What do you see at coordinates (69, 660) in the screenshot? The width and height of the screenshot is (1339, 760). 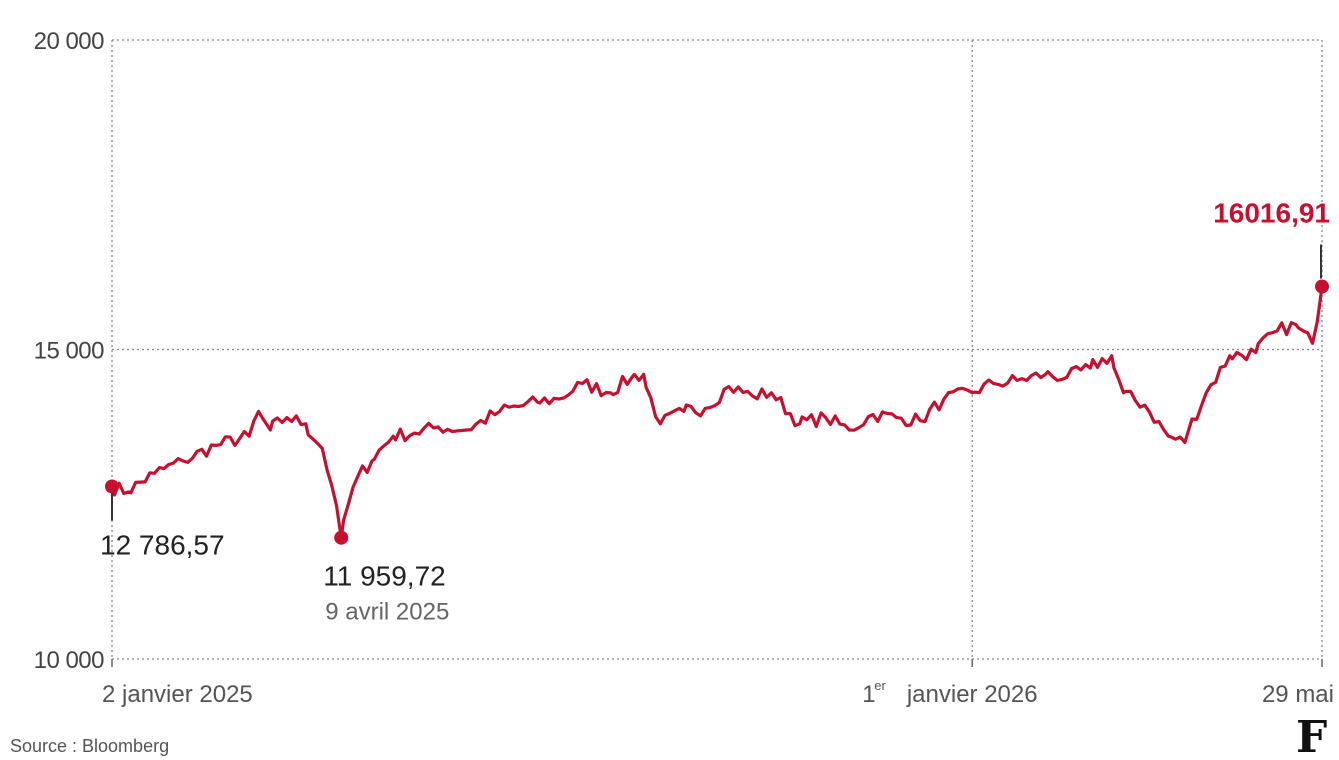 I see `y-tick-label: 10 000` at bounding box center [69, 660].